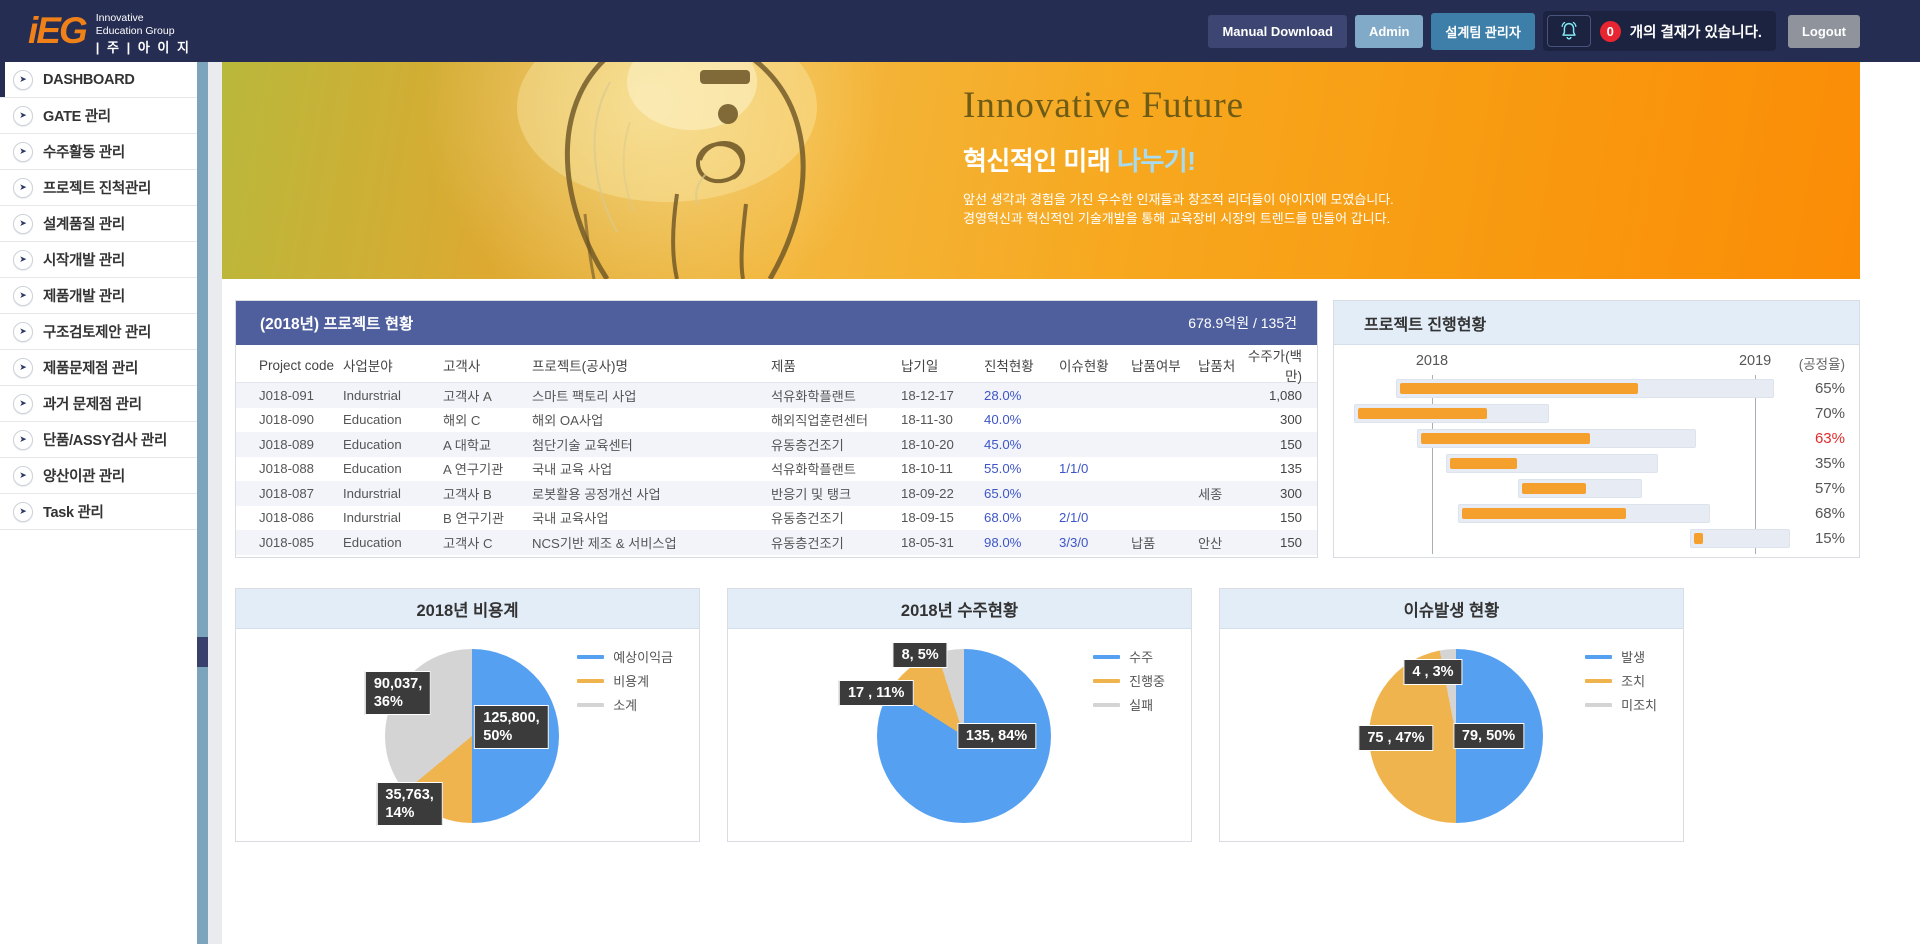  What do you see at coordinates (1003, 395) in the screenshot?
I see `table-cell-link: 28.0%` at bounding box center [1003, 395].